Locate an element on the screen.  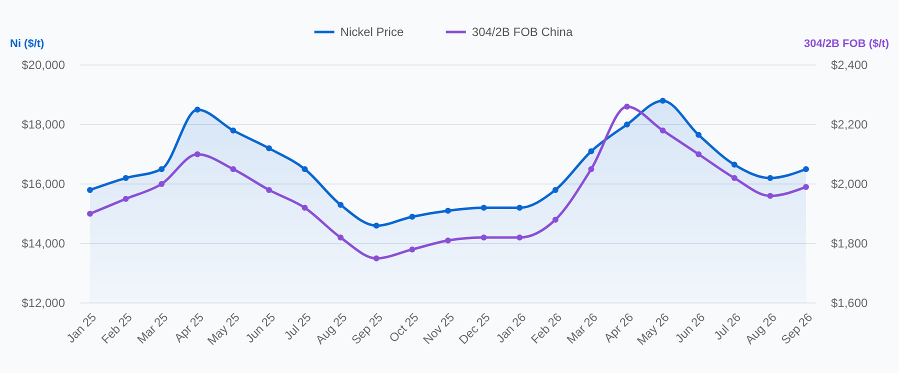
x-tick-label: Jun 26 is located at coordinates (690, 328).